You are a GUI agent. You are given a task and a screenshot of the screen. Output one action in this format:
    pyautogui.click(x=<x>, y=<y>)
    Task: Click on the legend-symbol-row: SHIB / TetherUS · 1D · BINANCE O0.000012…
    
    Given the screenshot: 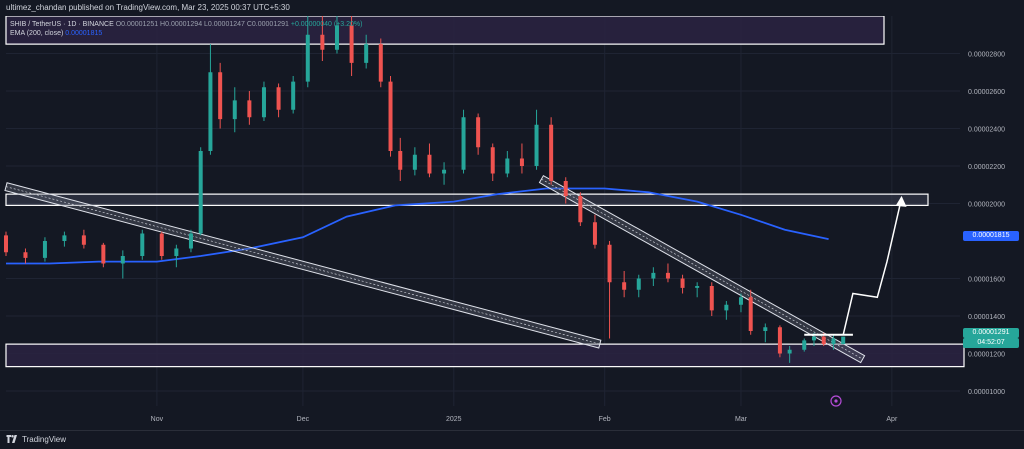 What is the action you would take?
    pyautogui.click(x=186, y=24)
    